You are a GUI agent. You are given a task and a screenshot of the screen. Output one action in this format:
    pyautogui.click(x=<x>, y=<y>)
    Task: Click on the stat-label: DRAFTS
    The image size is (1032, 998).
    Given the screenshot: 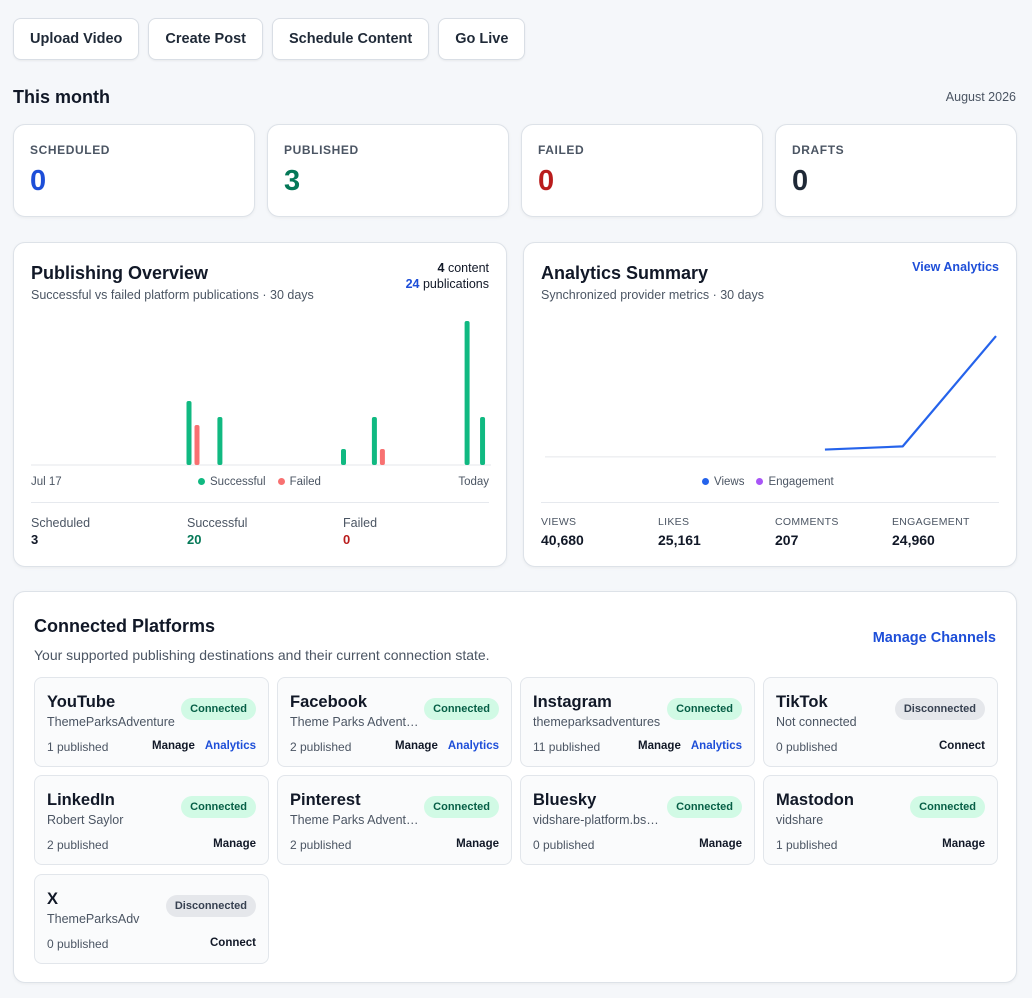 What is the action you would take?
    pyautogui.click(x=818, y=150)
    